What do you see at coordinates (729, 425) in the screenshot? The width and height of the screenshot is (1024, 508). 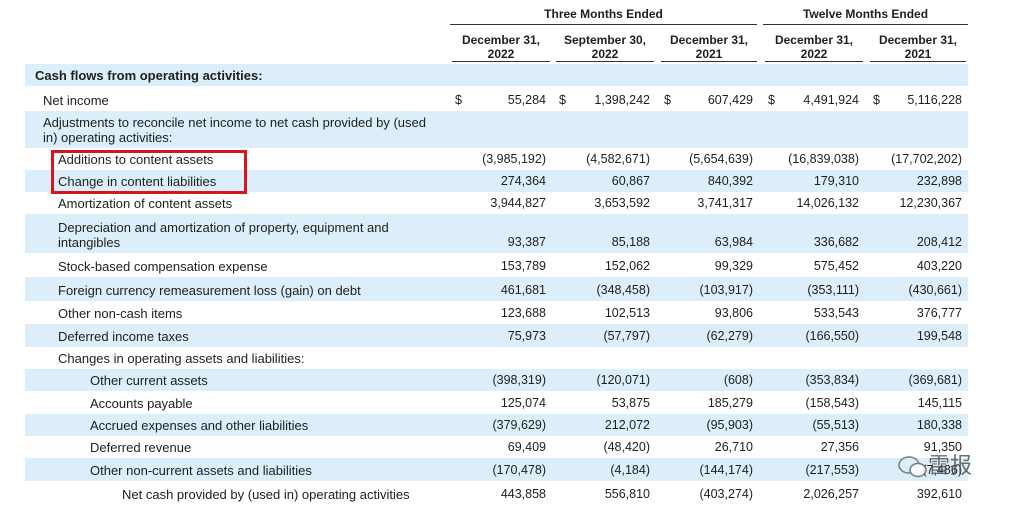 I see `cell-value: (95,903)` at bounding box center [729, 425].